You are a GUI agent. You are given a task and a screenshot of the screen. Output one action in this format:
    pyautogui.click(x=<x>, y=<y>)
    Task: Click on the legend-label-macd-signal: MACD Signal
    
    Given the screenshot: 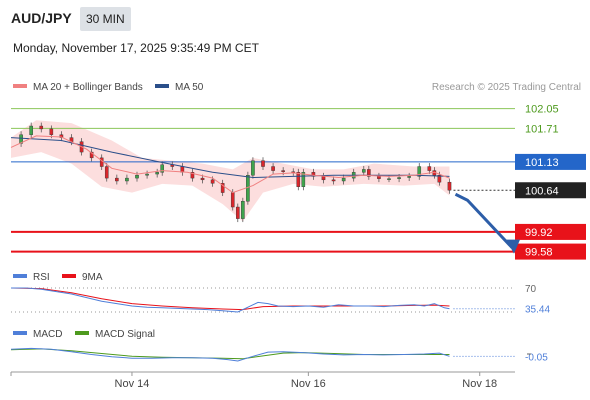 What is the action you would take?
    pyautogui.click(x=125, y=334)
    